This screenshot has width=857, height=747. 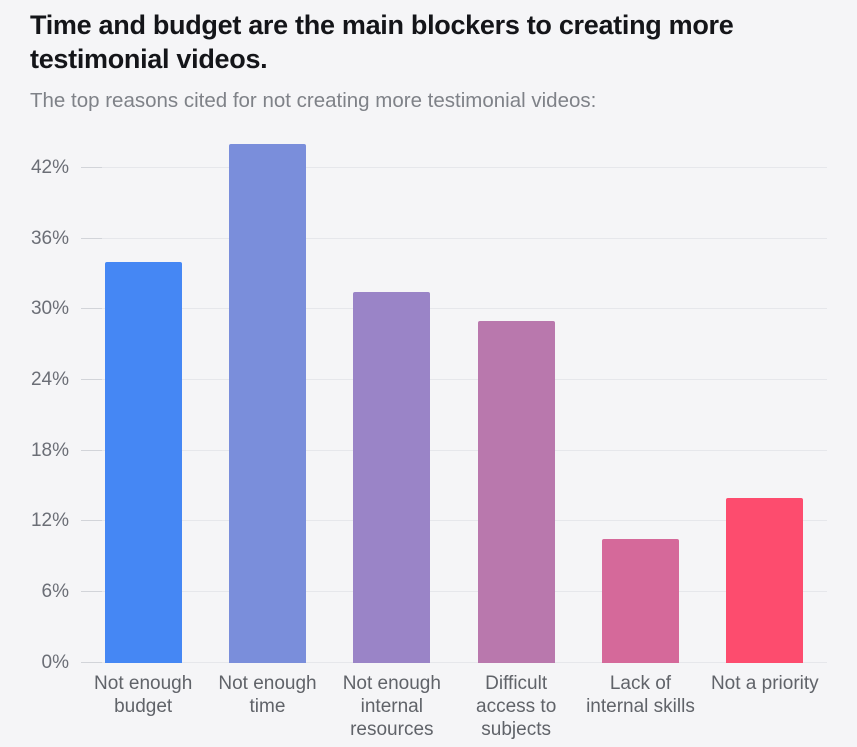 What do you see at coordinates (49, 521) in the screenshot?
I see `y-axis-tick-label: 12%` at bounding box center [49, 521].